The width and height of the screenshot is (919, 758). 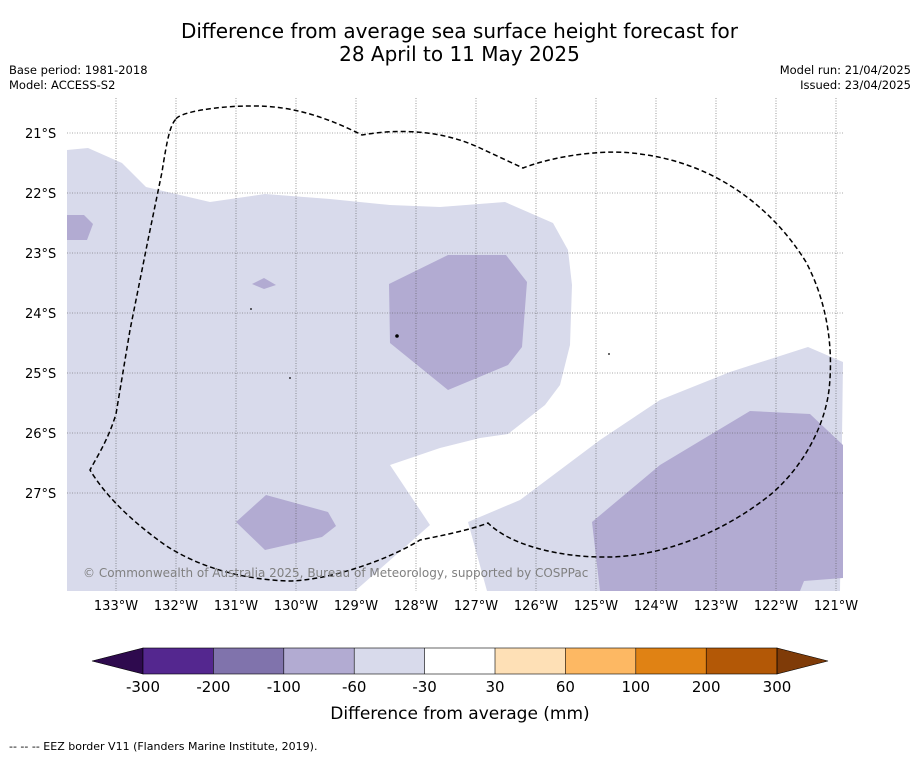 I want to click on colorbar-tick: 200, so click(x=706, y=687).